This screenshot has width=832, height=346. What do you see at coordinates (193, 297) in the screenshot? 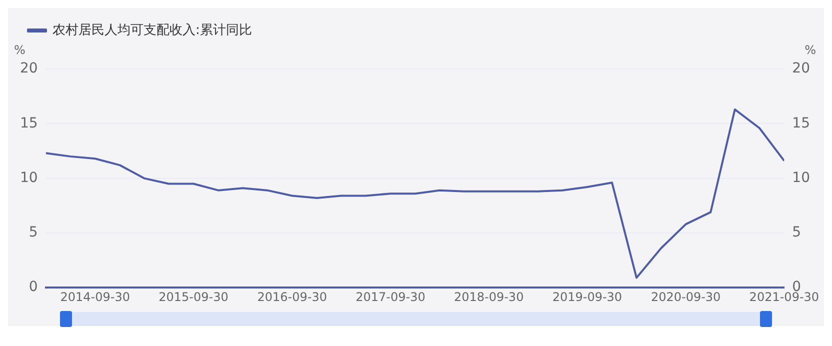
I see `x-tick-label: 2015-09-30` at bounding box center [193, 297].